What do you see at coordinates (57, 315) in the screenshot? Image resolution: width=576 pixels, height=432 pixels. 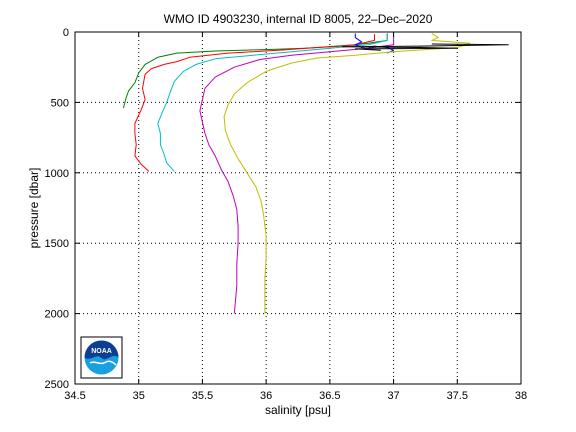 I see `y-tick-label: 2000` at bounding box center [57, 315].